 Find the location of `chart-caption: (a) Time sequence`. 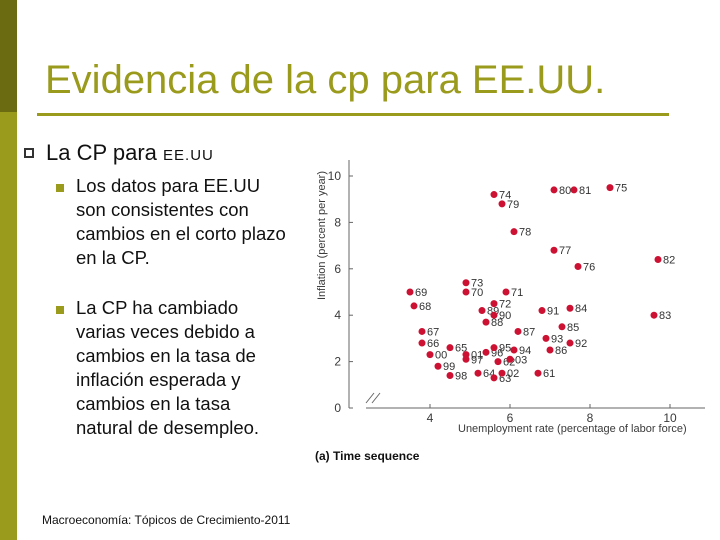

chart-caption: (a) Time sequence is located at coordinates (367, 456).